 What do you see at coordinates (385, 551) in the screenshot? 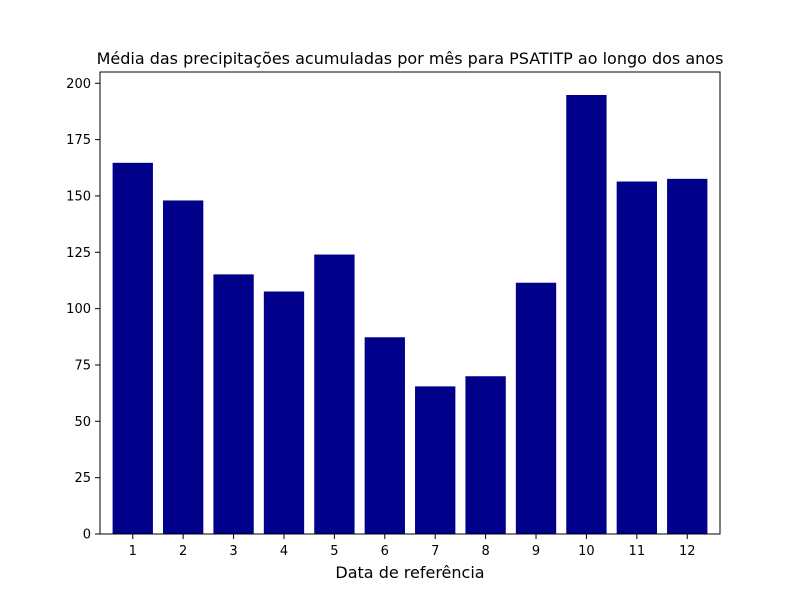
I see `x-tick-label: 6` at bounding box center [385, 551].